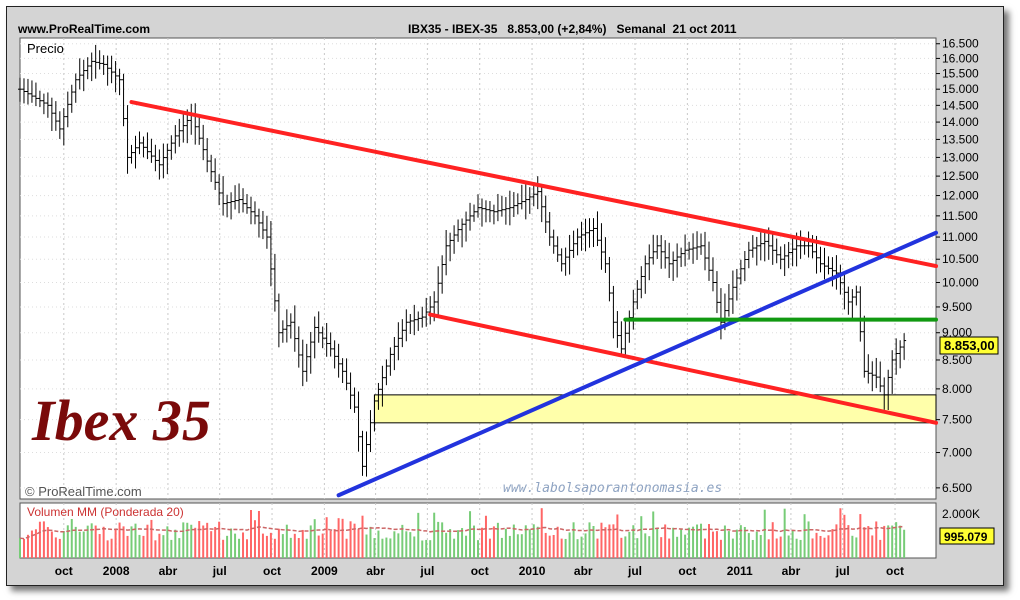 Image resolution: width=1020 pixels, height=600 pixels. I want to click on y-tick-label: 13.000, so click(960, 157).